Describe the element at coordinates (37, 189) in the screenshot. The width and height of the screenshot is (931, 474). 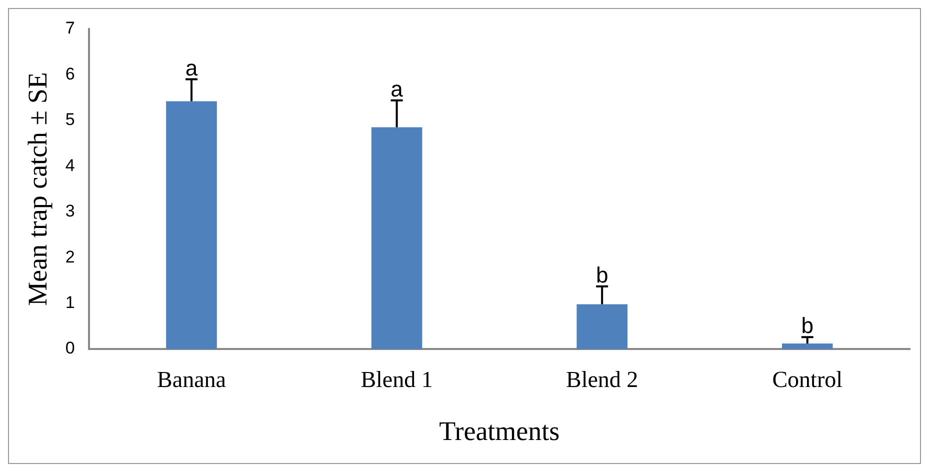
I see `y-axis-title: Mean trap catch ± SE` at that location.